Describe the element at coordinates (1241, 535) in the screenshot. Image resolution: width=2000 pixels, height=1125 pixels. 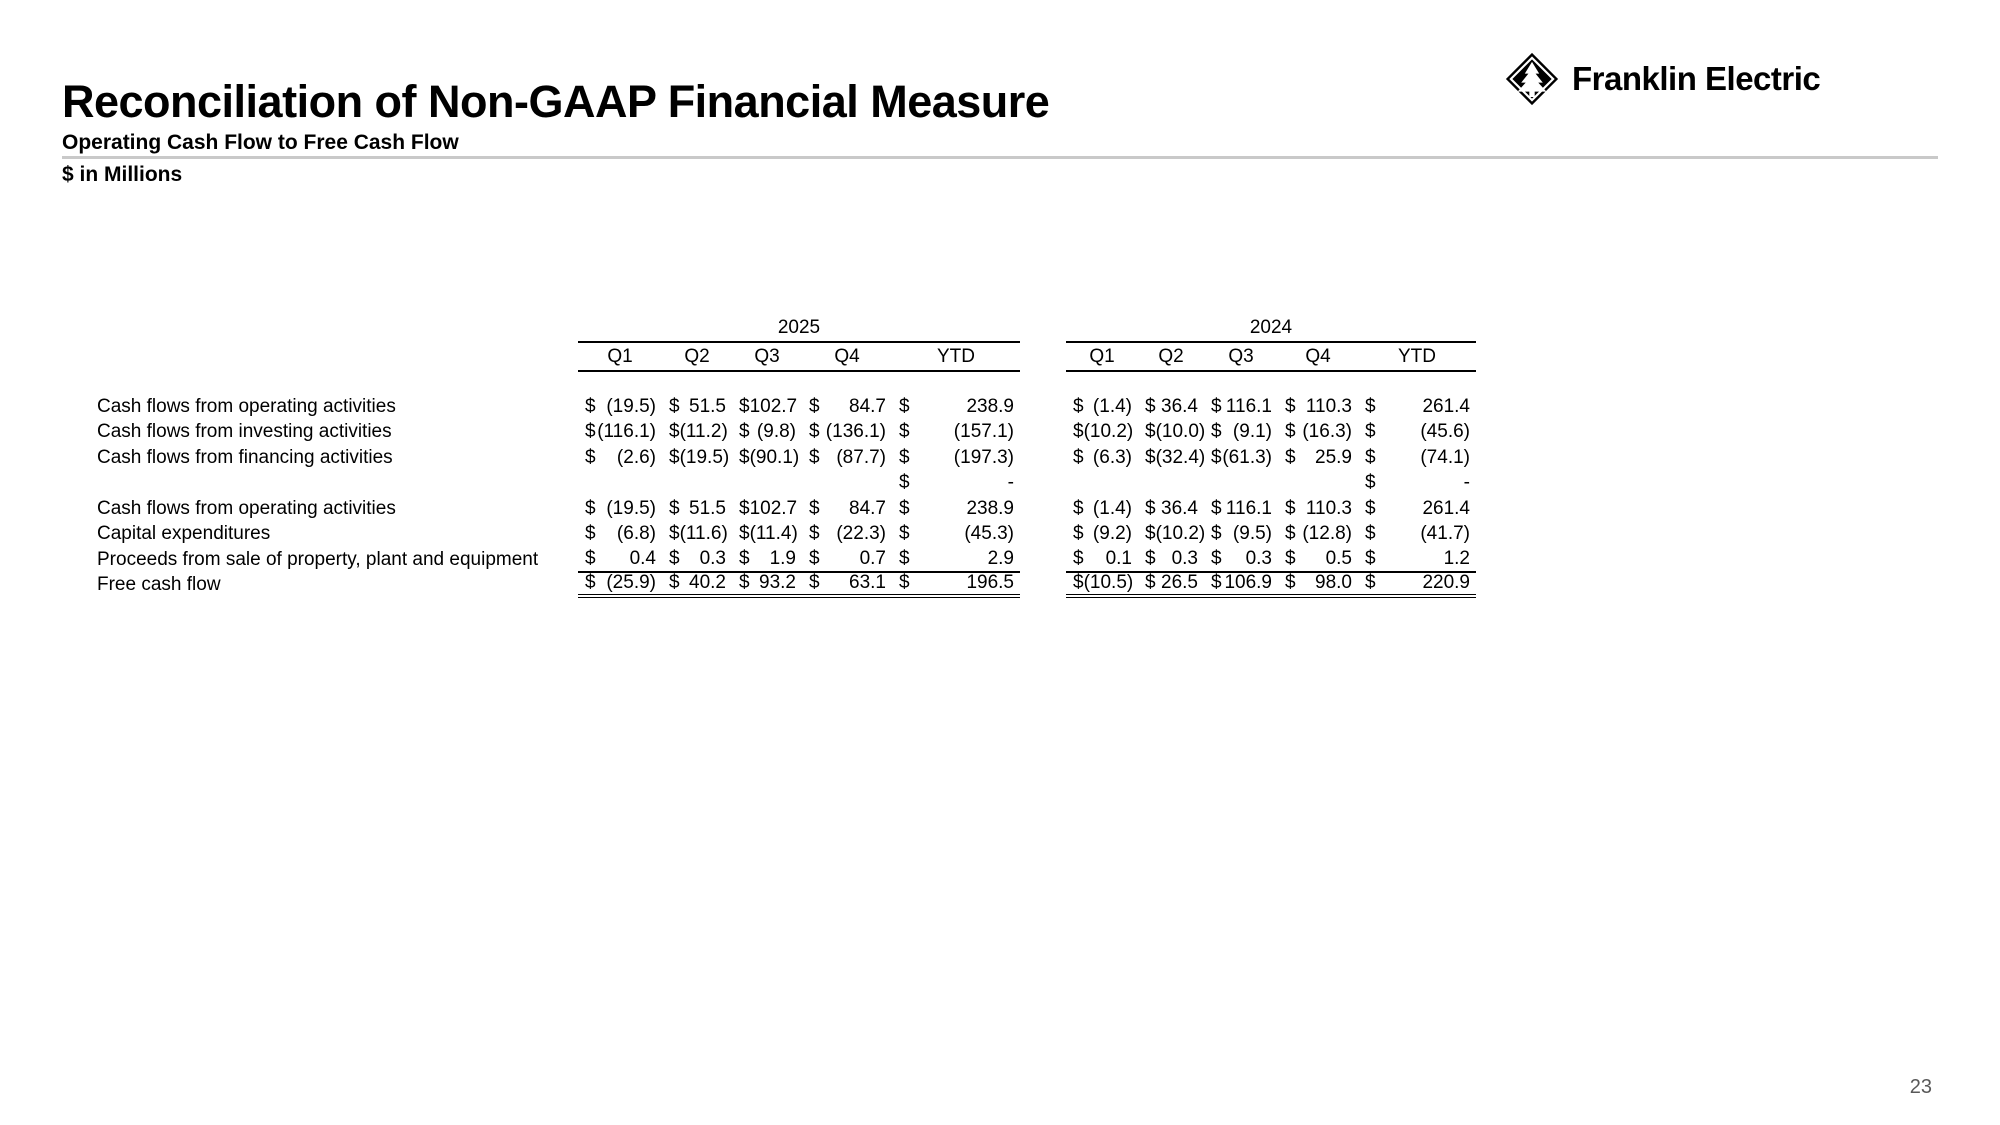
I see `table-cell: $ (9.5)` at that location.